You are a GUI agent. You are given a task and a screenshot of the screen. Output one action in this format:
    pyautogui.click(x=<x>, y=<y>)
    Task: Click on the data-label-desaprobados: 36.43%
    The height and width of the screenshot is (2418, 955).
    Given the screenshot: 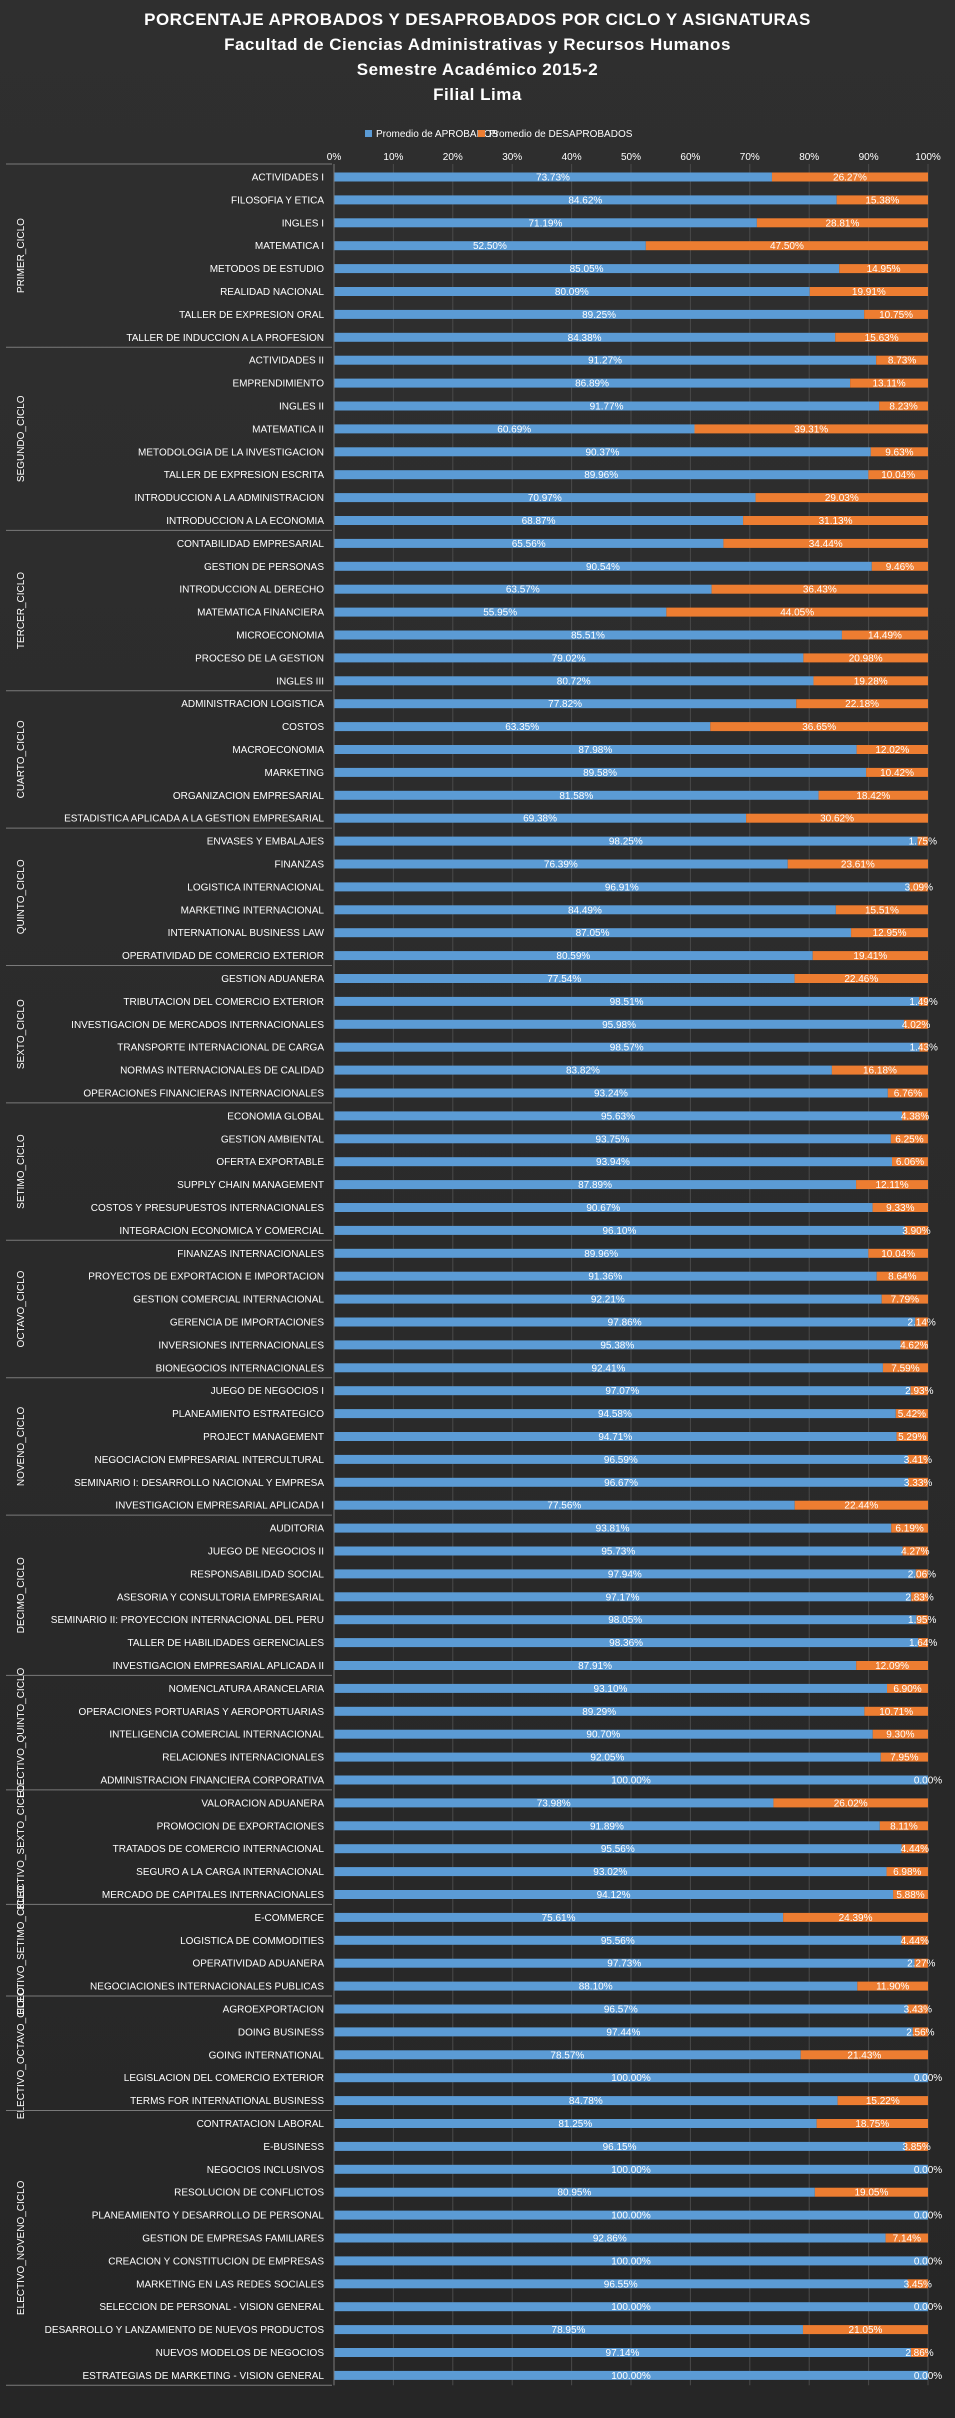 What is the action you would take?
    pyautogui.click(x=820, y=590)
    